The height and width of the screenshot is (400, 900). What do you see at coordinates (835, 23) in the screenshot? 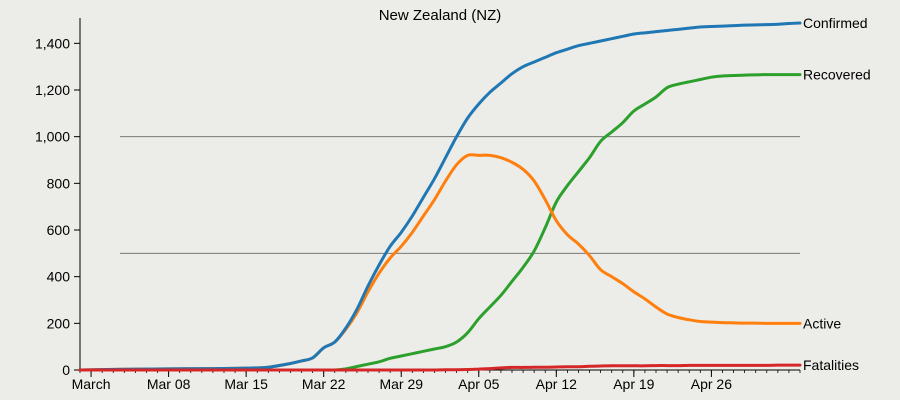
I see `series-label-confirmed: Confirmed` at bounding box center [835, 23].